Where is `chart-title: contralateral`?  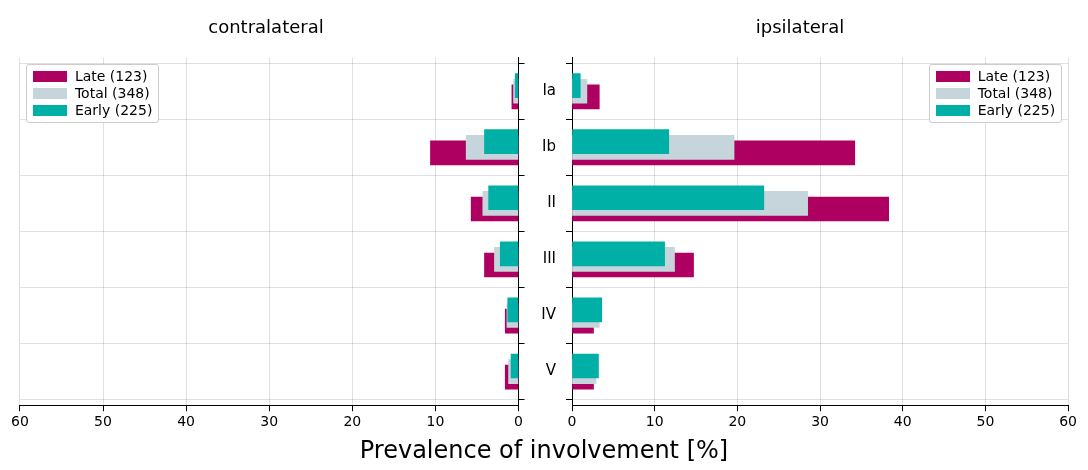 chart-title: contralateral is located at coordinates (266, 27).